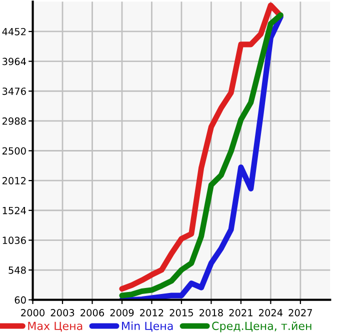  What do you see at coordinates (14, 121) in the screenshot?
I see `y-tick-label: 2988` at bounding box center [14, 121].